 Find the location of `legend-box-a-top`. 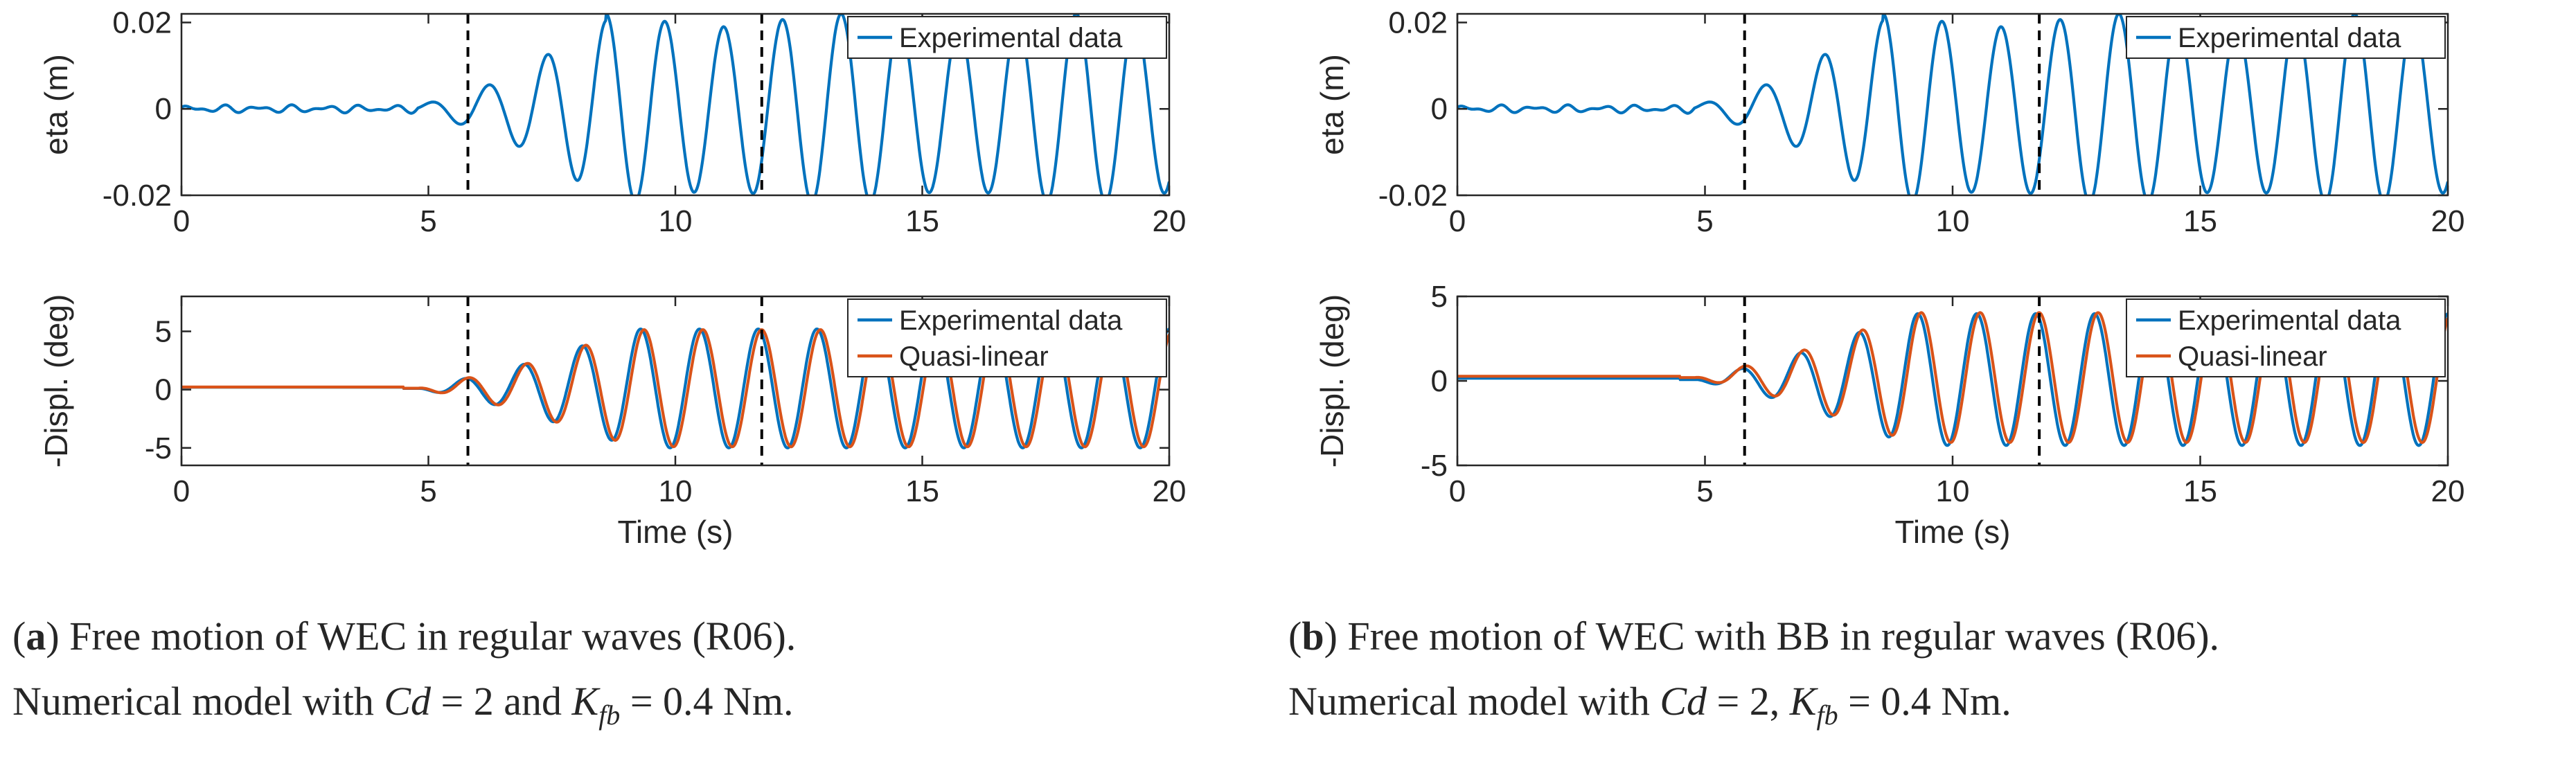

legend-box-a-top is located at coordinates (1007, 37).